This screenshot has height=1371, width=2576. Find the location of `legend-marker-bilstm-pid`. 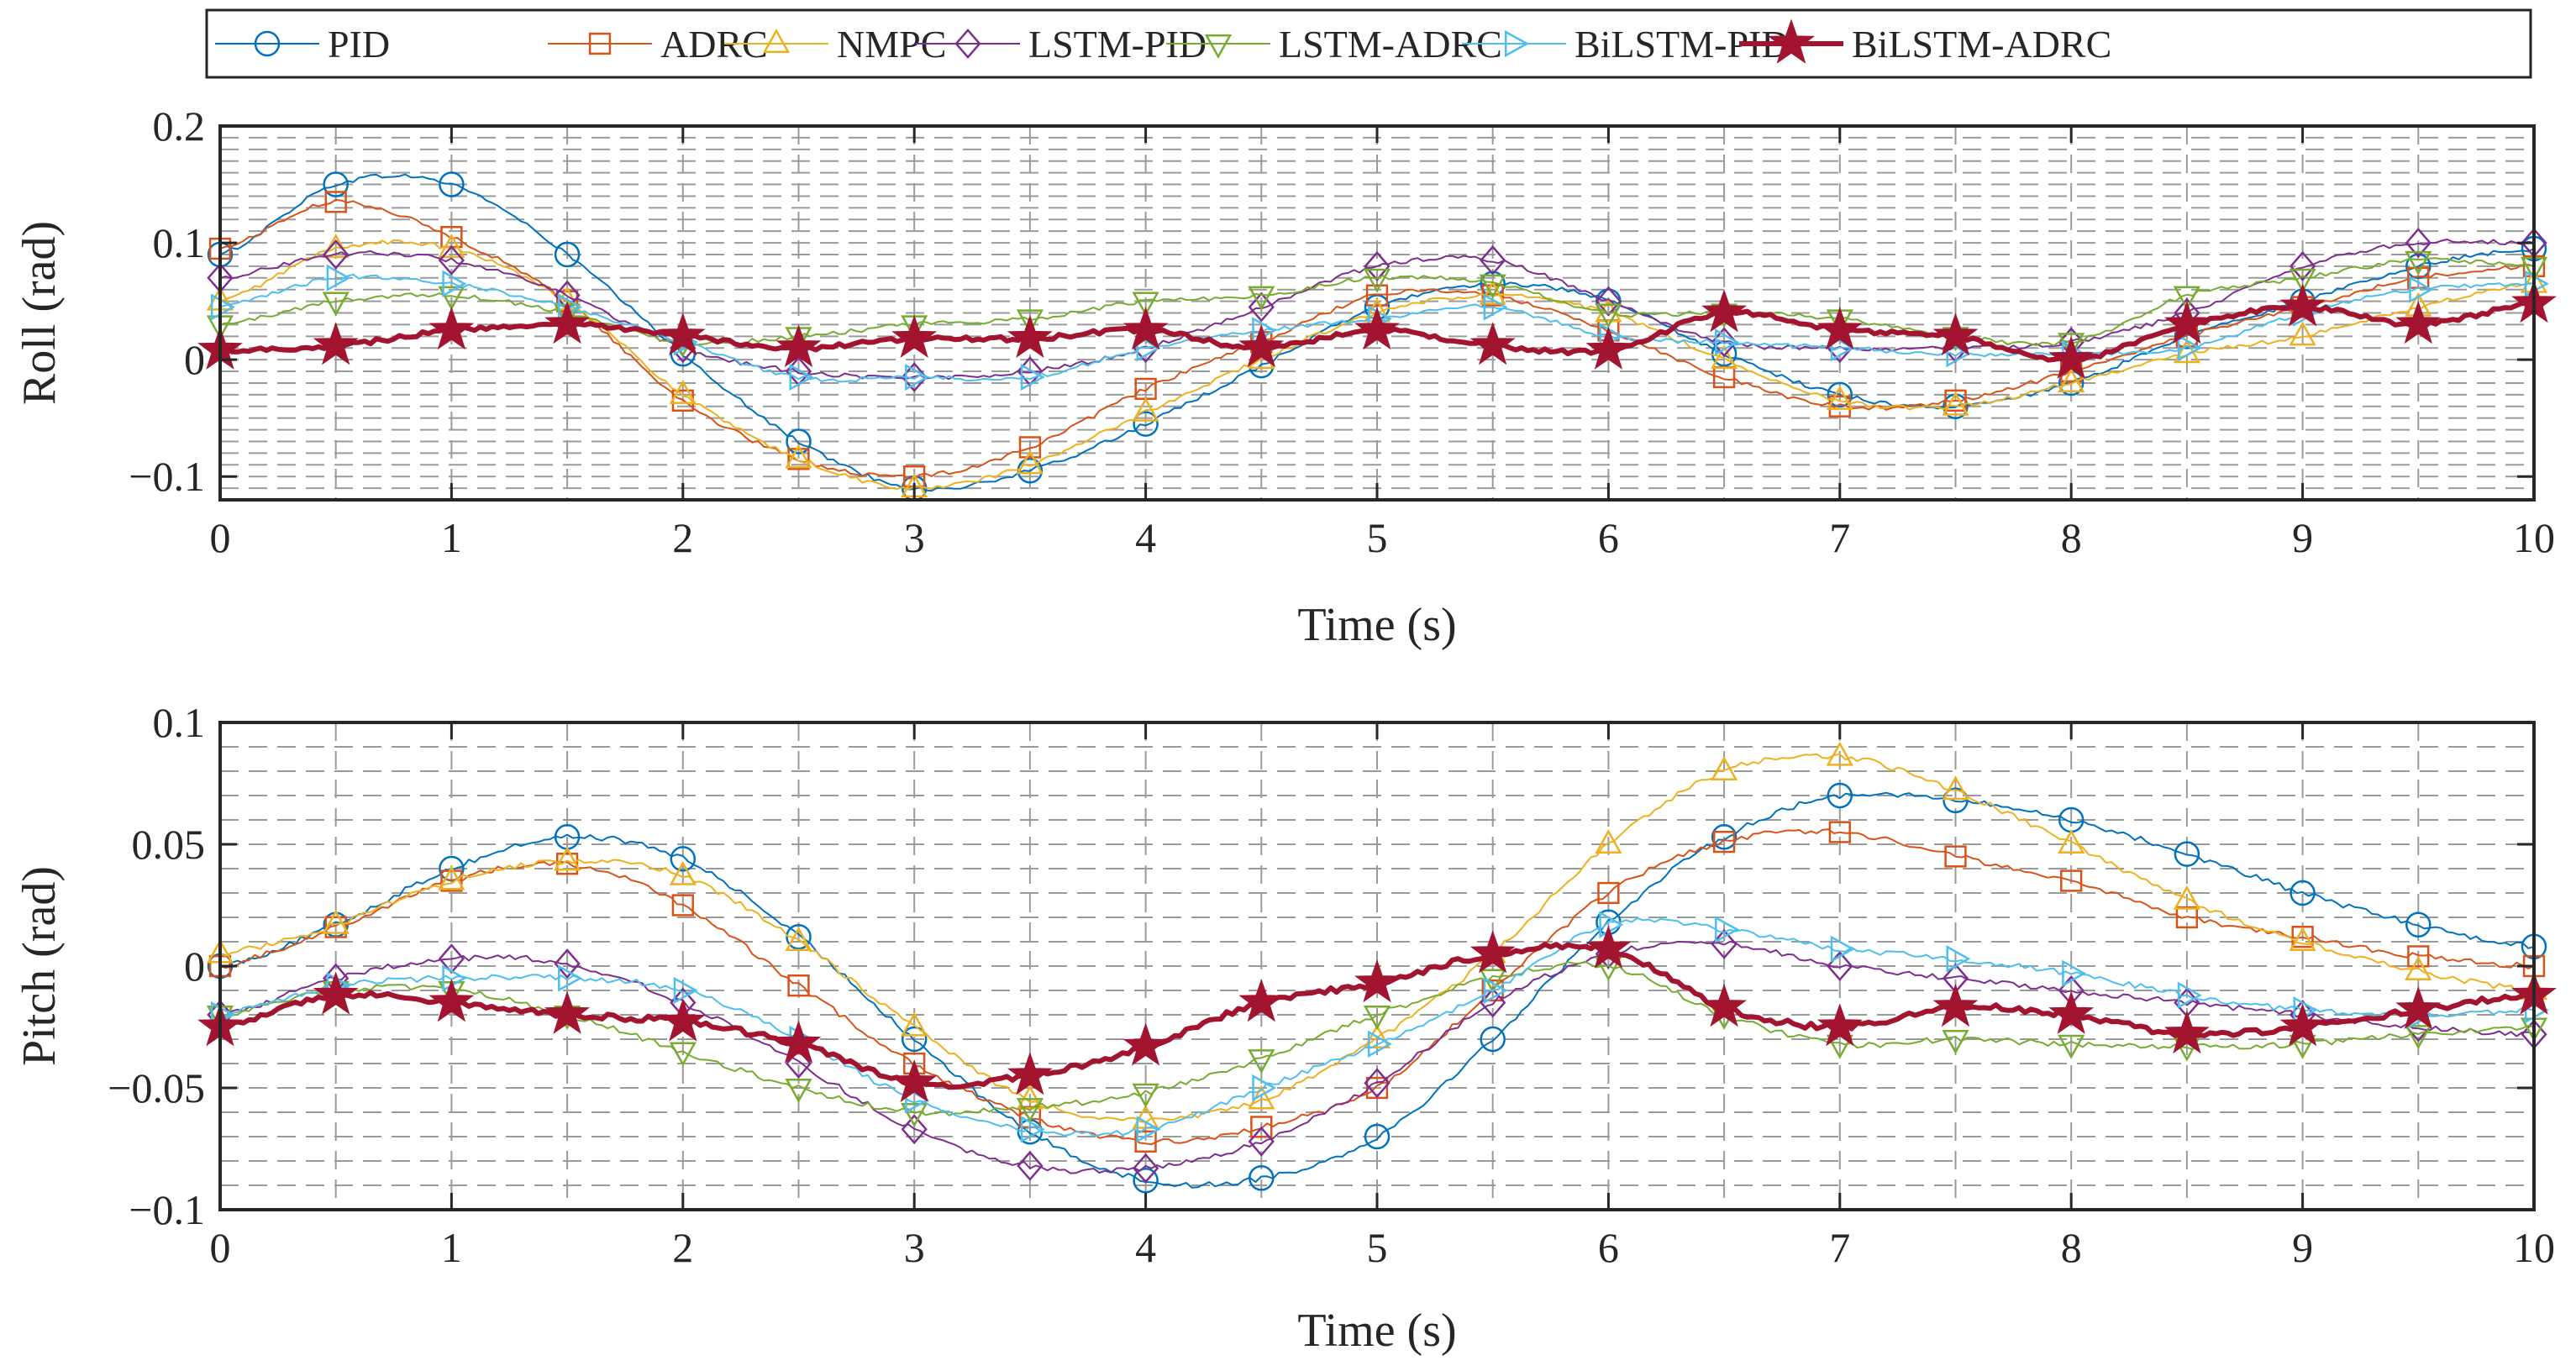

legend-marker-bilstm-pid is located at coordinates (1516, 43).